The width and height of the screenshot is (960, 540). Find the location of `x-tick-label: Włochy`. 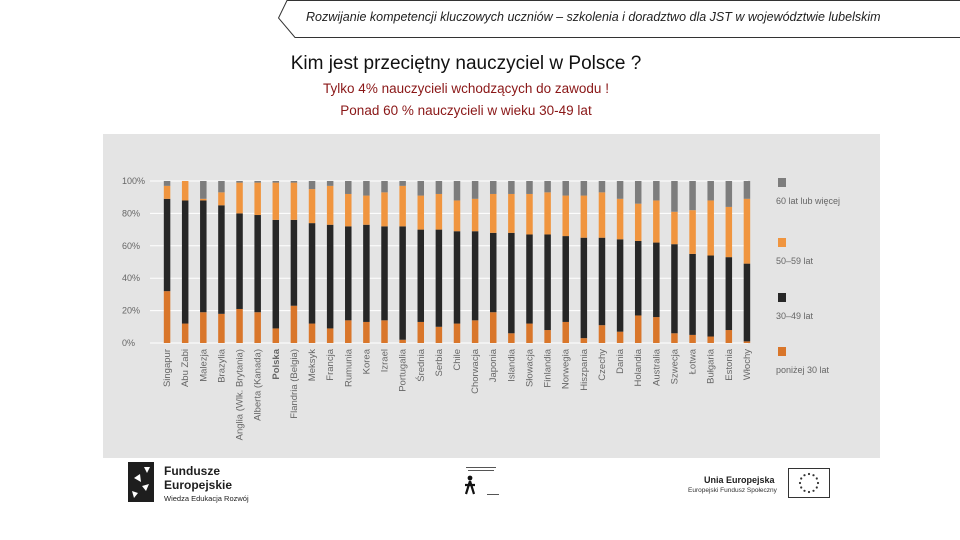

x-tick-label: Włochy is located at coordinates (747, 364).